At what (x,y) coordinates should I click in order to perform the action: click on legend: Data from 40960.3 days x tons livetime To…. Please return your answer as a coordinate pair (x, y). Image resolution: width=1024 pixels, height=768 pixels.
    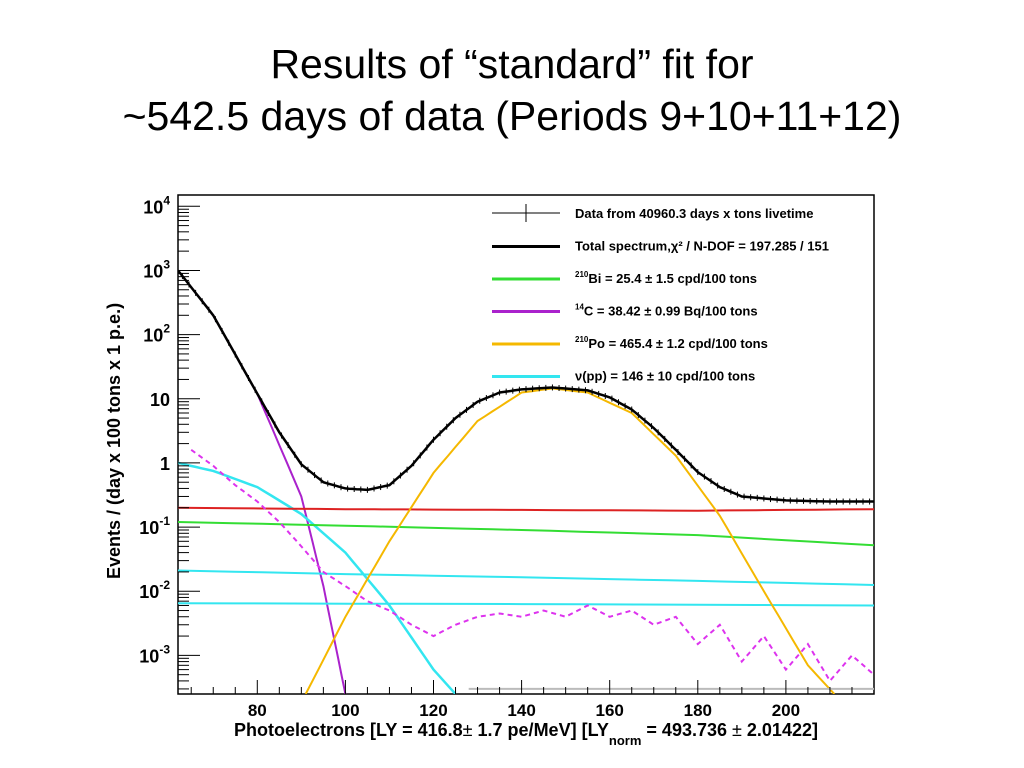
    Looking at the image, I should click on (660, 294).